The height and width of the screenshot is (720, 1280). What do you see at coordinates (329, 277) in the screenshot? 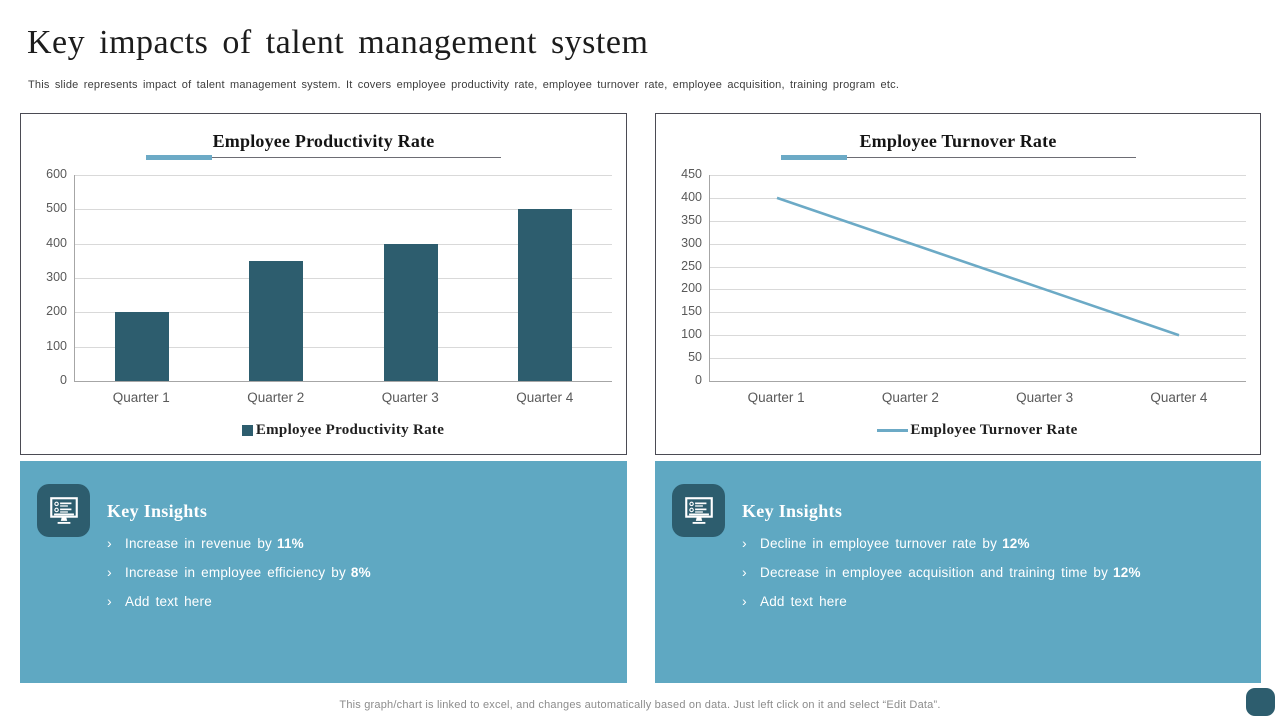
I see `bar-chart-plot: 600 500 400 300 200 100 0` at bounding box center [329, 277].